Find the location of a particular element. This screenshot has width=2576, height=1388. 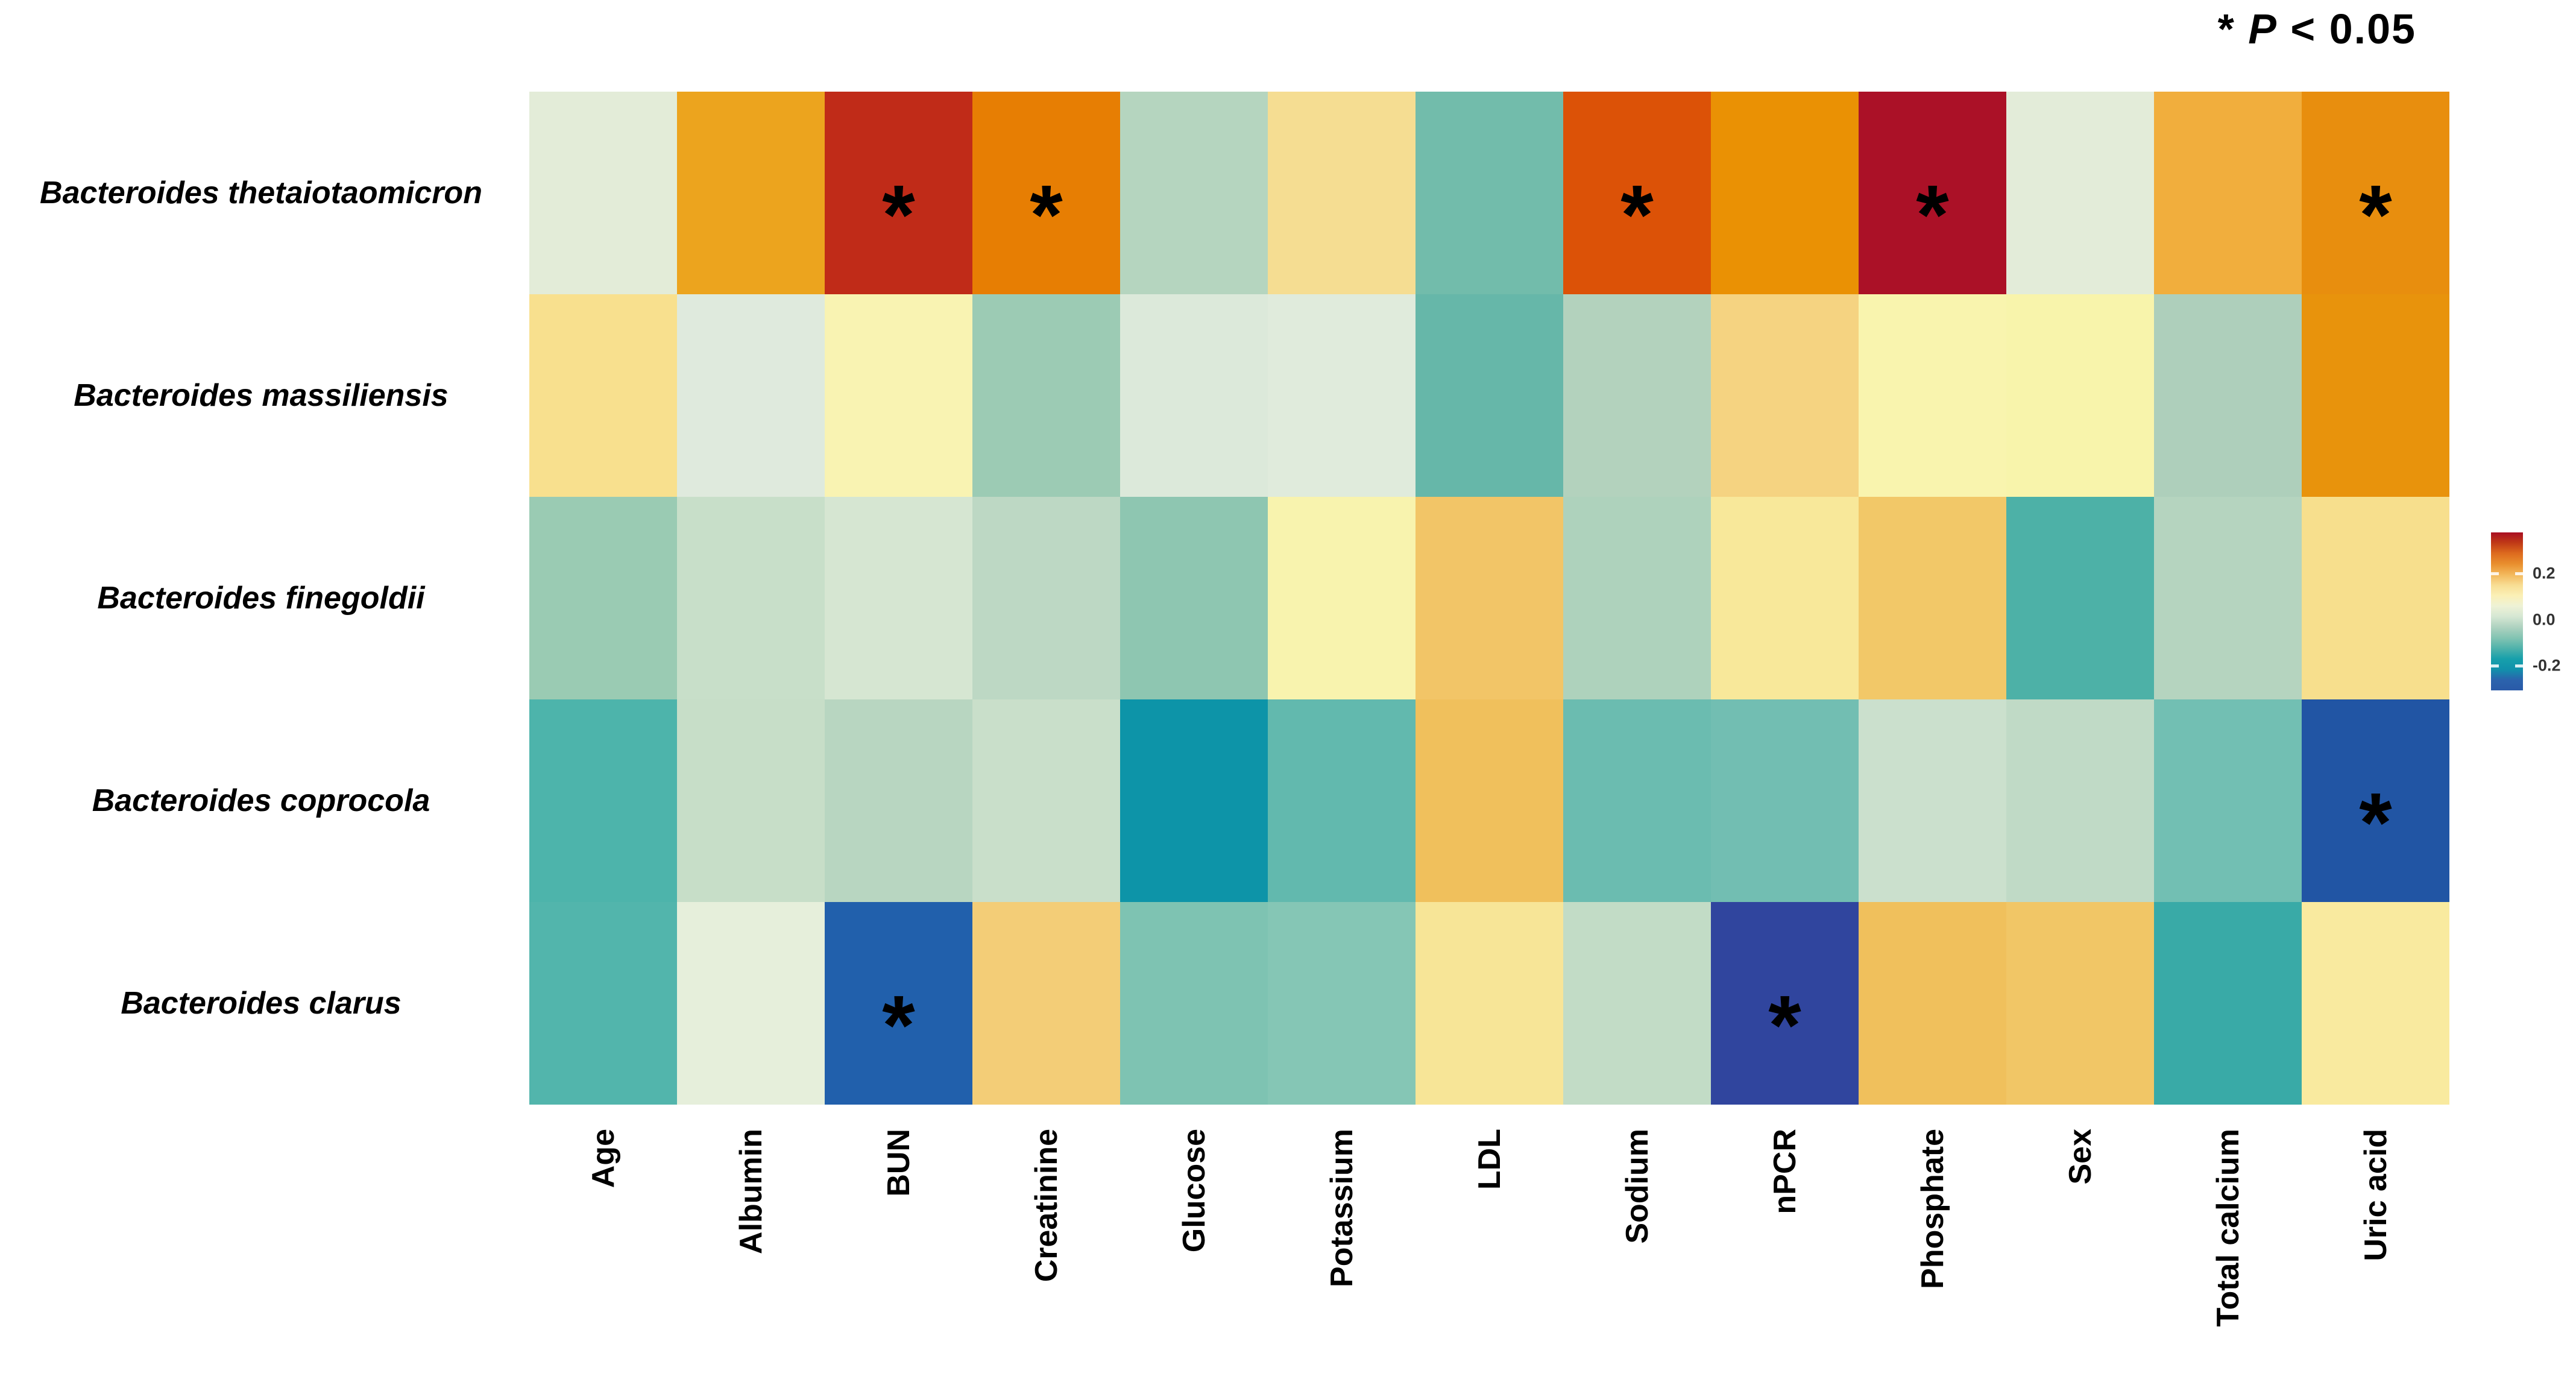

column-label-slot: nPCR is located at coordinates (1785, 1258).